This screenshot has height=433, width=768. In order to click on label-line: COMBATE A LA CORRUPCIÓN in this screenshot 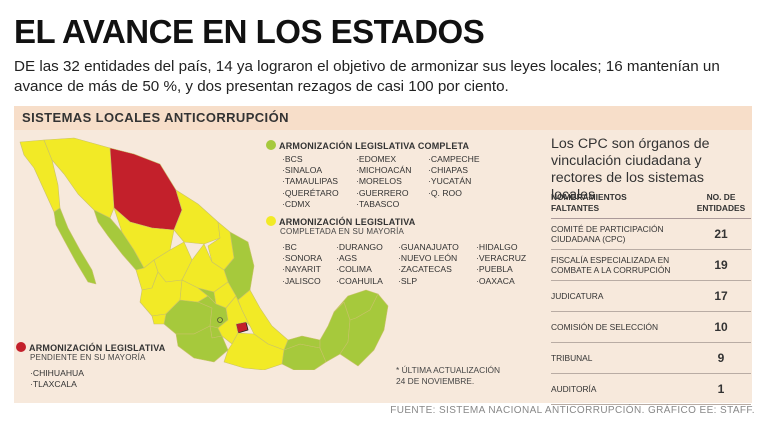, I will do `click(611, 270)`.